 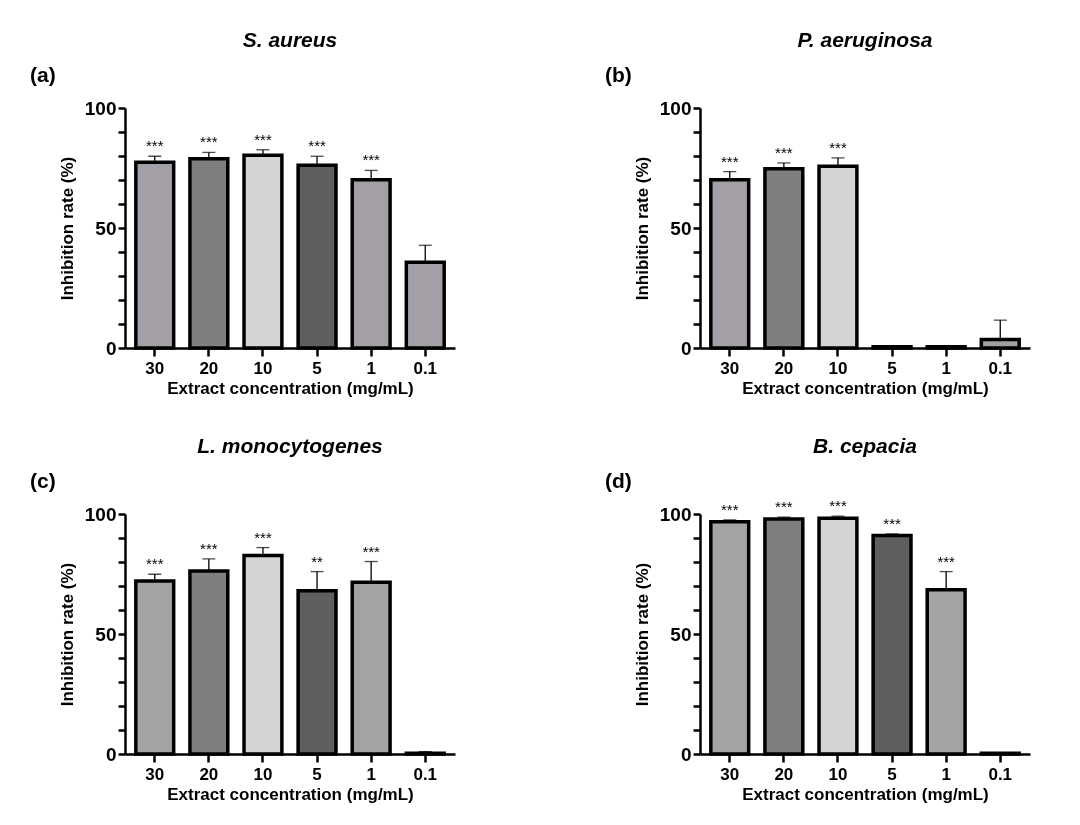 What do you see at coordinates (865, 445) in the screenshot?
I see `chart-title: B. cepacia` at bounding box center [865, 445].